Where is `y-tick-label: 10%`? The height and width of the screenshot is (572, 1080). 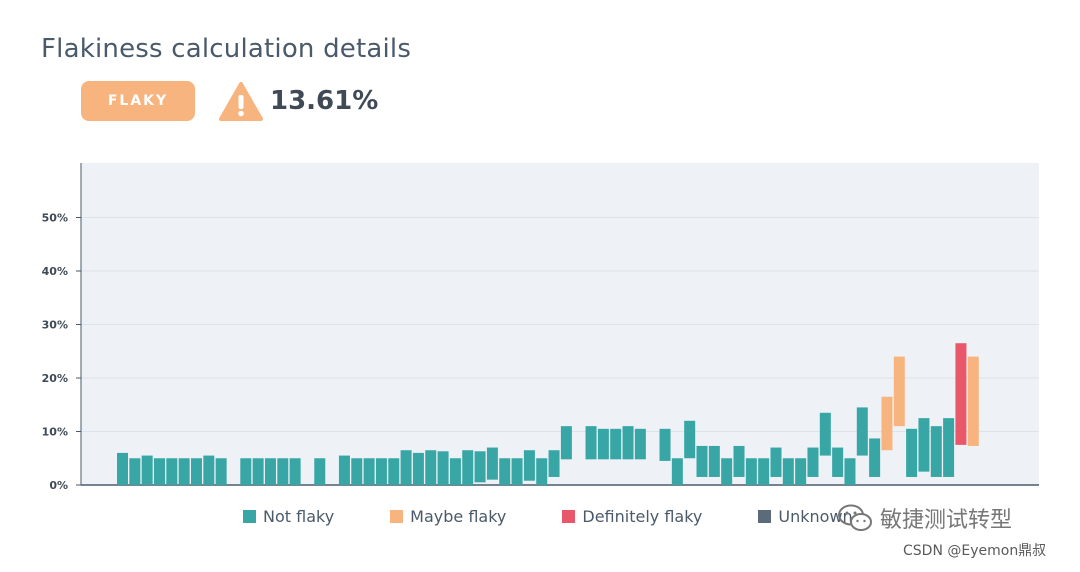
y-tick-label: 10% is located at coordinates (55, 432).